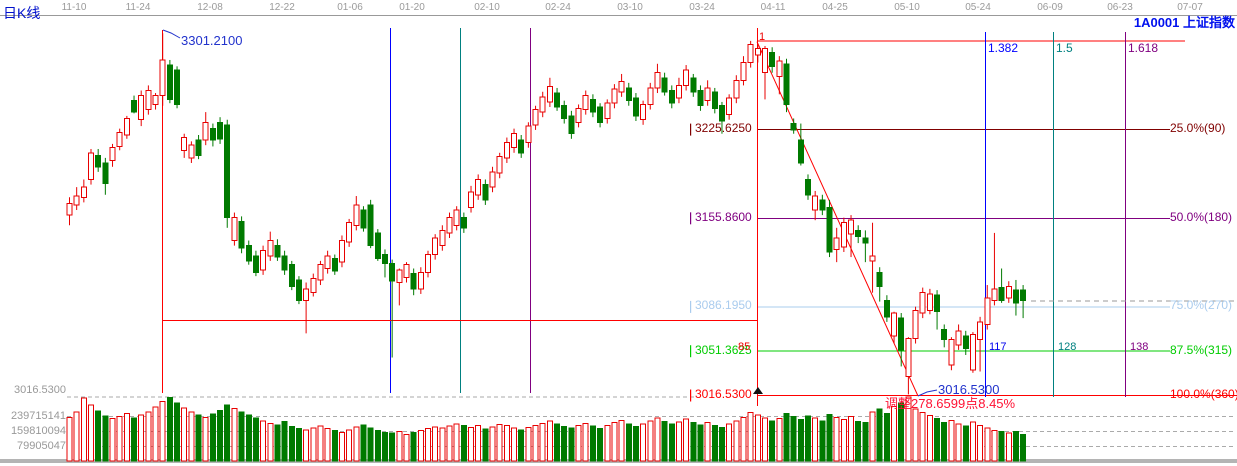 The width and height of the screenshot is (1237, 466). What do you see at coordinates (998, 347) in the screenshot?
I see `fib-bar-count-label: 117` at bounding box center [998, 347].